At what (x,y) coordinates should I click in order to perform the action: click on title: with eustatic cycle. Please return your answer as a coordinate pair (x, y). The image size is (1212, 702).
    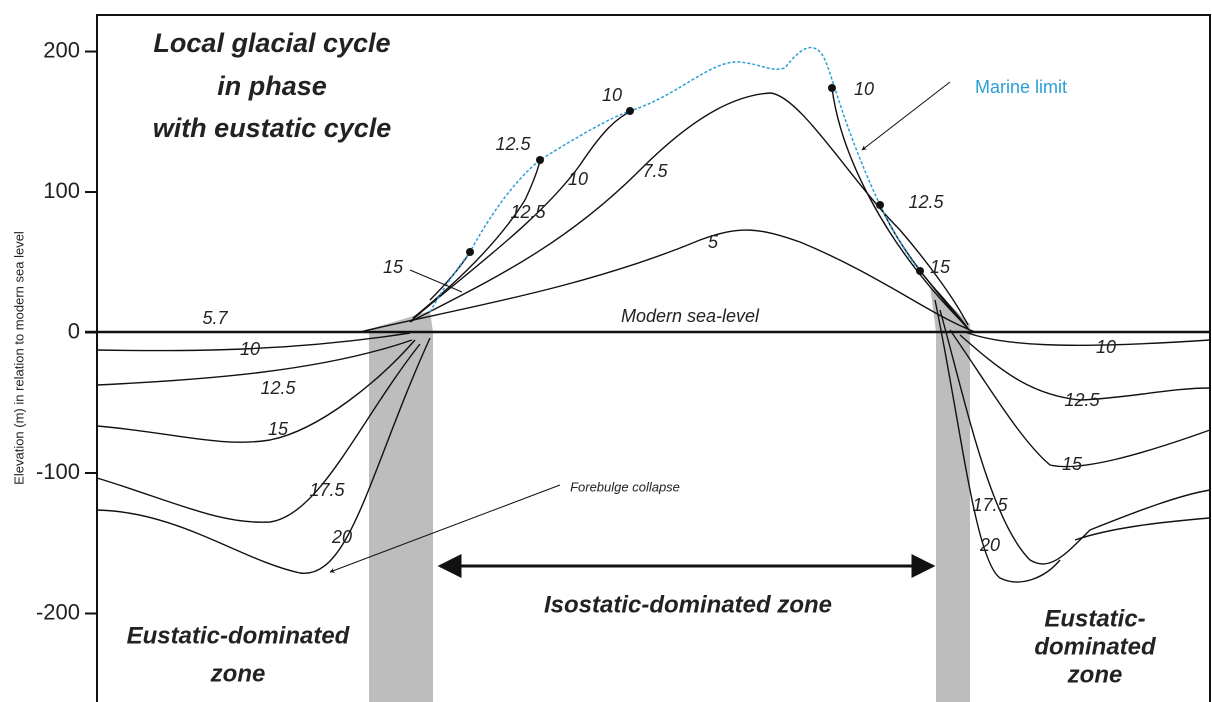
    Looking at the image, I should click on (272, 128).